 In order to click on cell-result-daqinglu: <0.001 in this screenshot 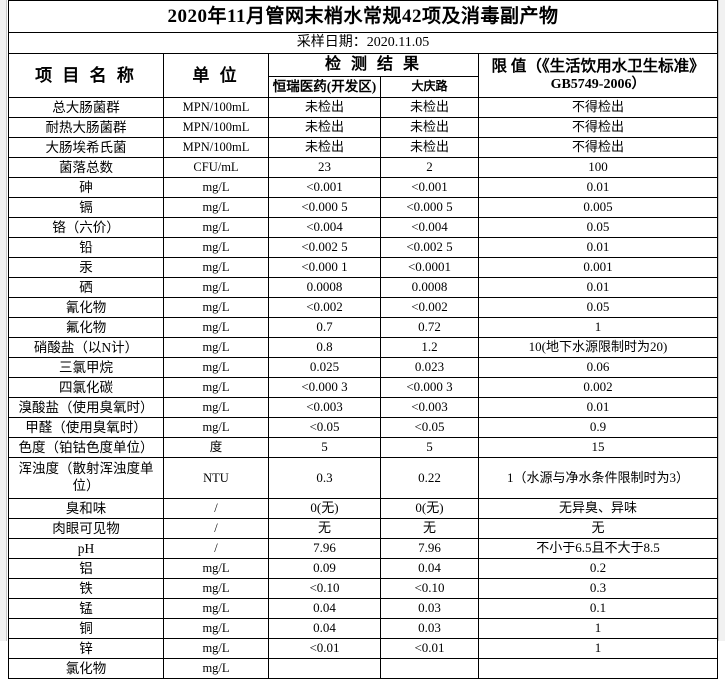, I will do `click(429, 187)`.